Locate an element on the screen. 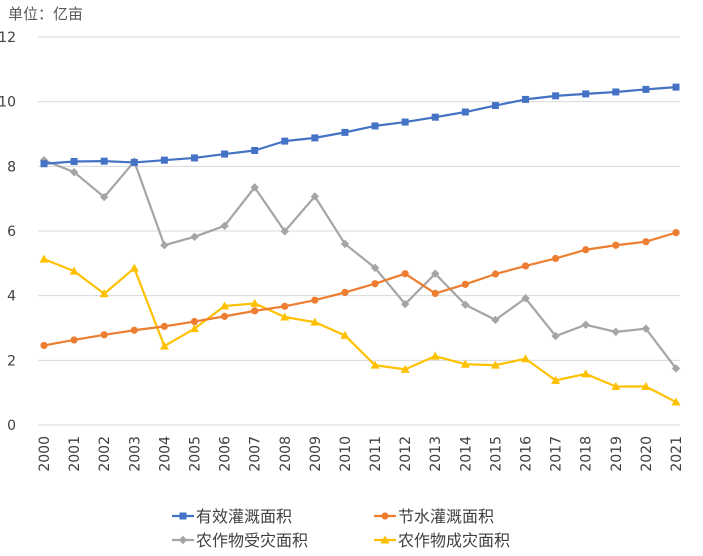 The image size is (703, 556). y-tick-label: 2 is located at coordinates (11, 361).